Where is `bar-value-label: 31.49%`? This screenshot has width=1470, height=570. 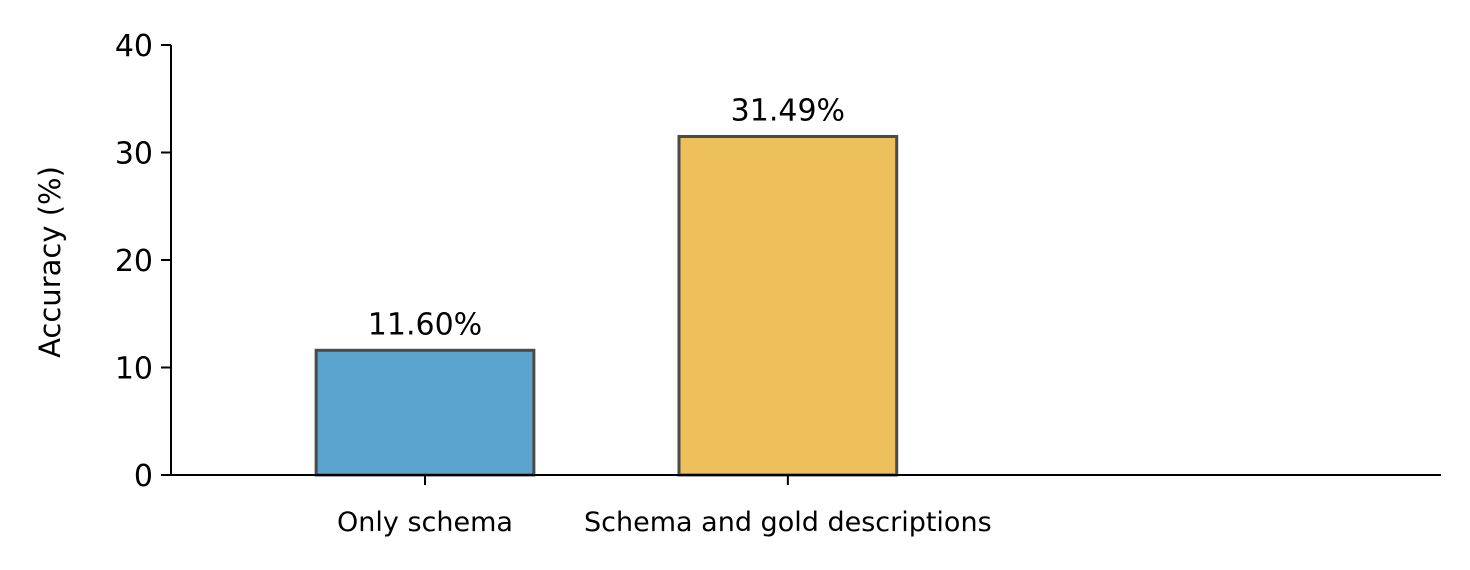 bar-value-label: 31.49% is located at coordinates (788, 110).